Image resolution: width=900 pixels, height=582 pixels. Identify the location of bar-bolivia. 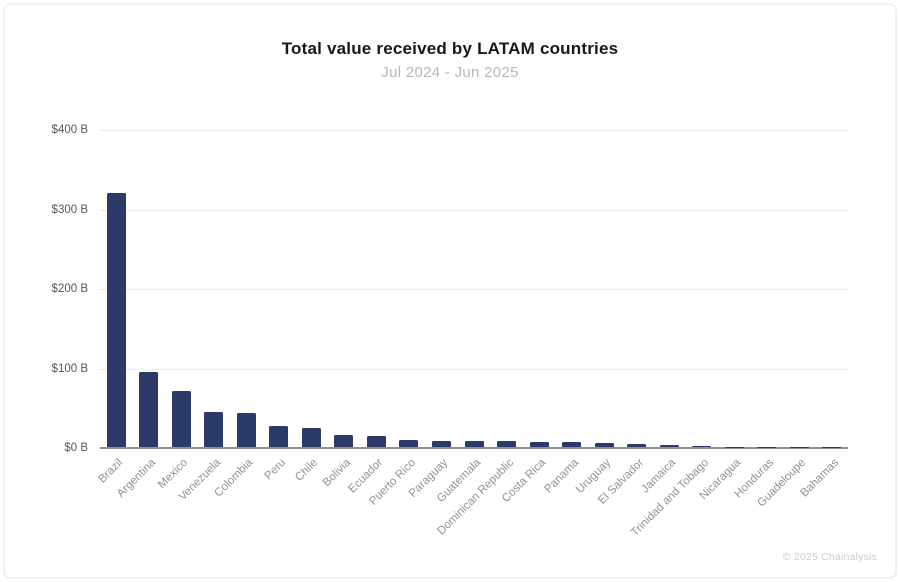
(344, 441).